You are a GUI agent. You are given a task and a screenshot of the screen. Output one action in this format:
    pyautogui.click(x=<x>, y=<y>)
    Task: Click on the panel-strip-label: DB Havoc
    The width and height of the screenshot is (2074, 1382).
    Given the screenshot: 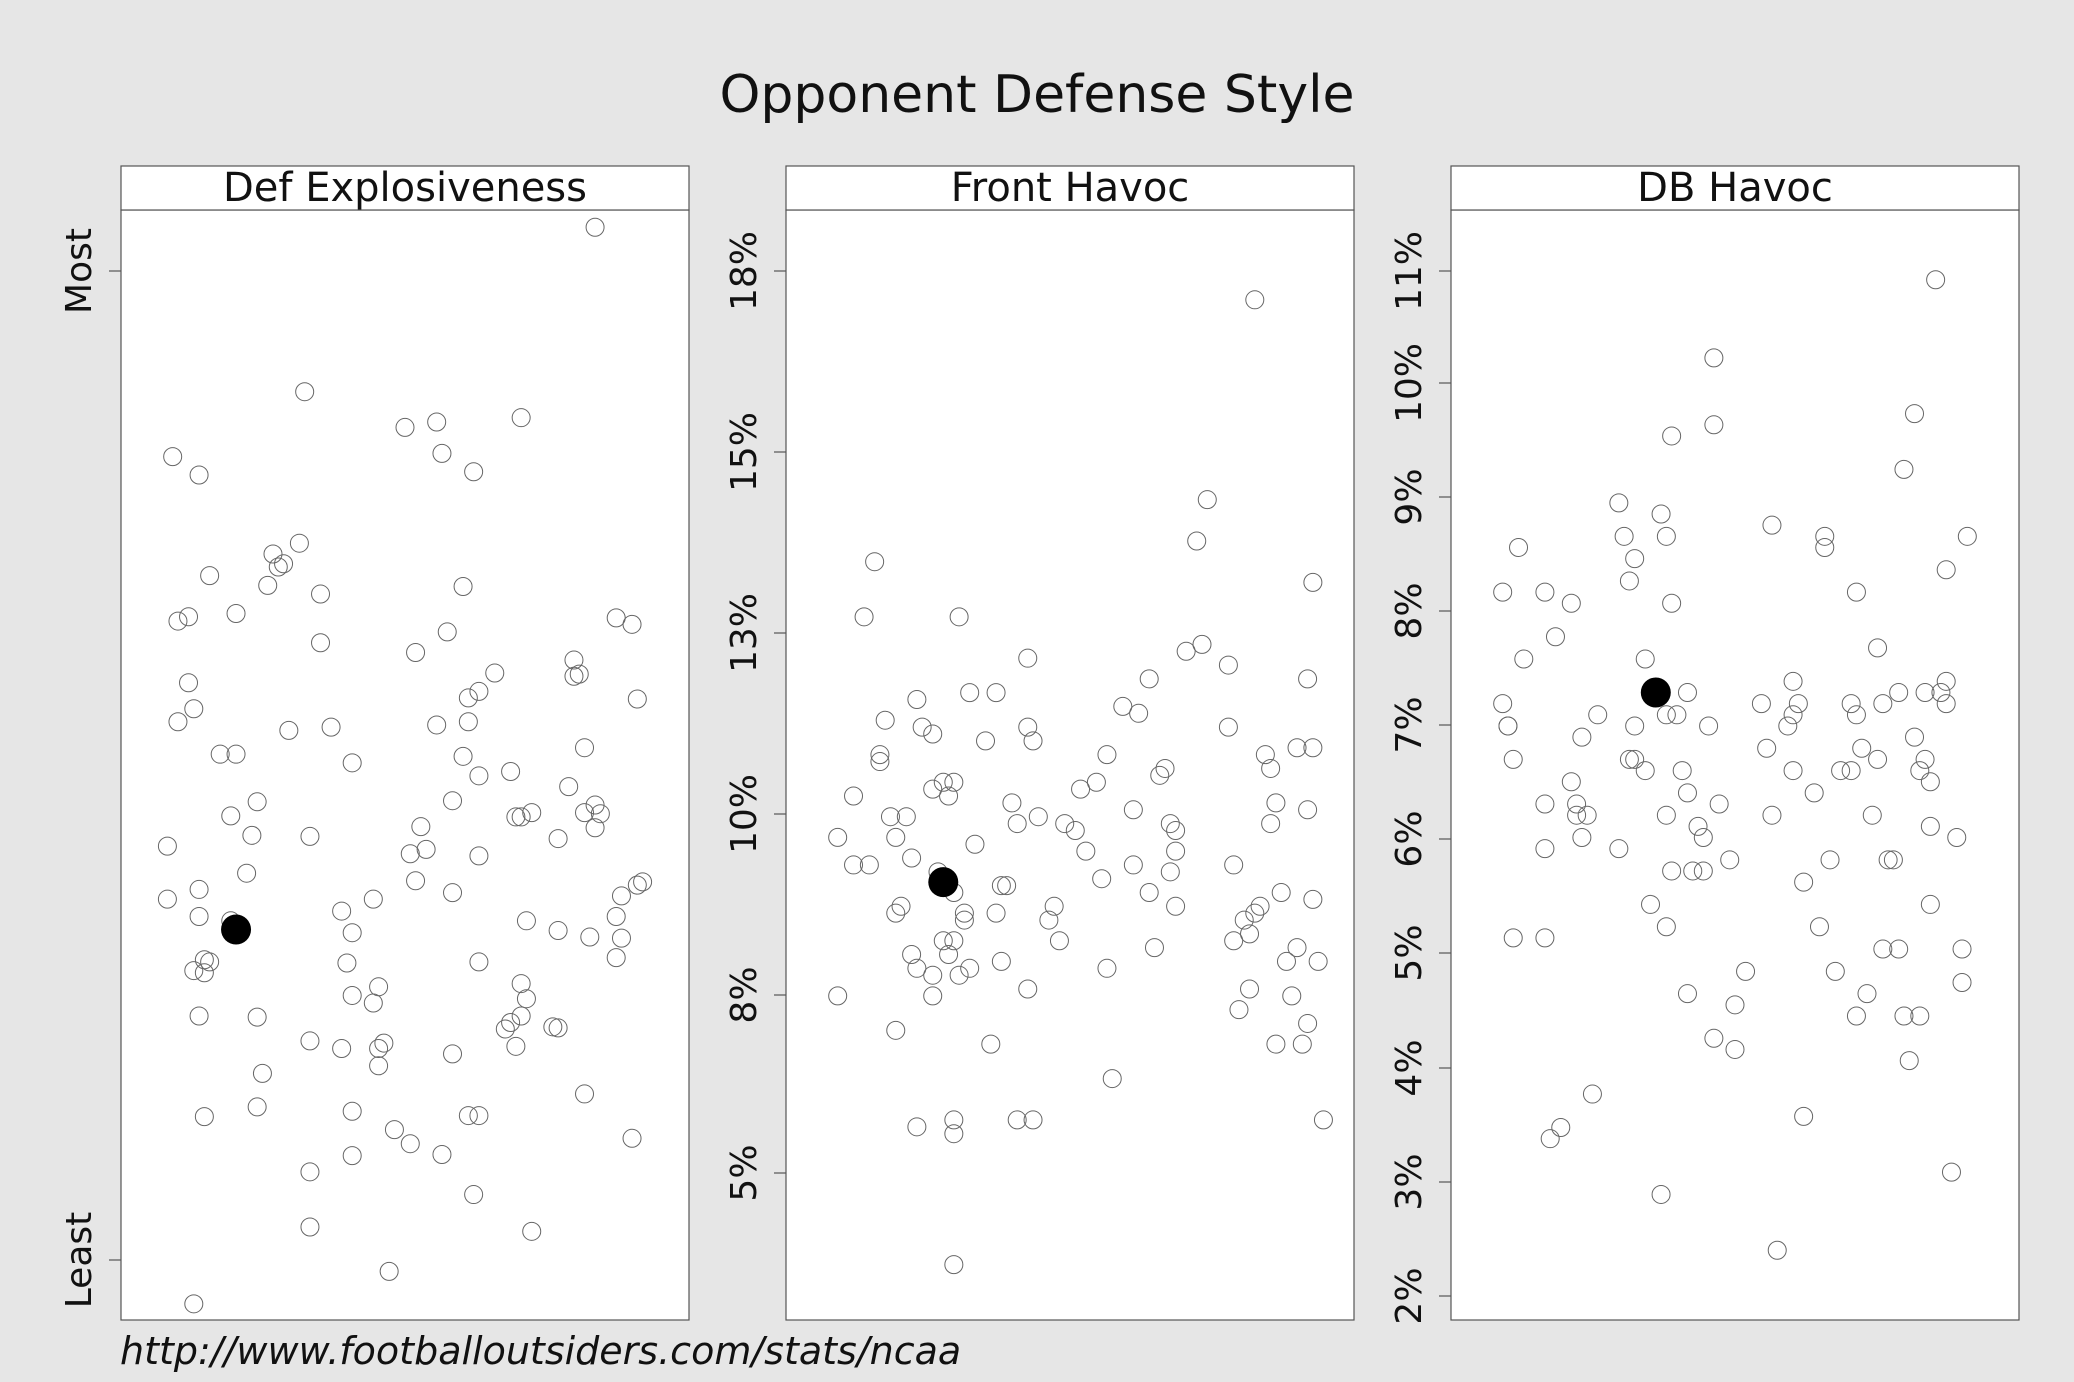 What is the action you would take?
    pyautogui.click(x=1735, y=188)
    